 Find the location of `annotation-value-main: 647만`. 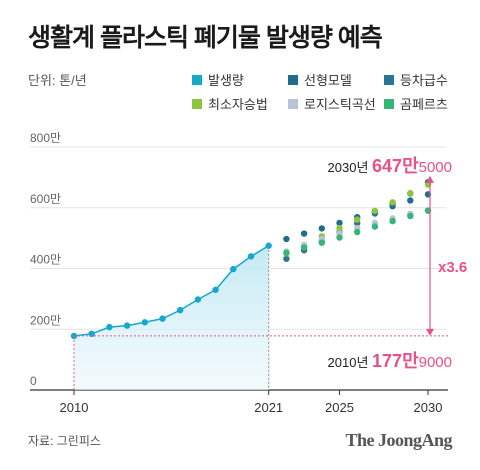

annotation-value-main: 647만 is located at coordinates (395, 166).